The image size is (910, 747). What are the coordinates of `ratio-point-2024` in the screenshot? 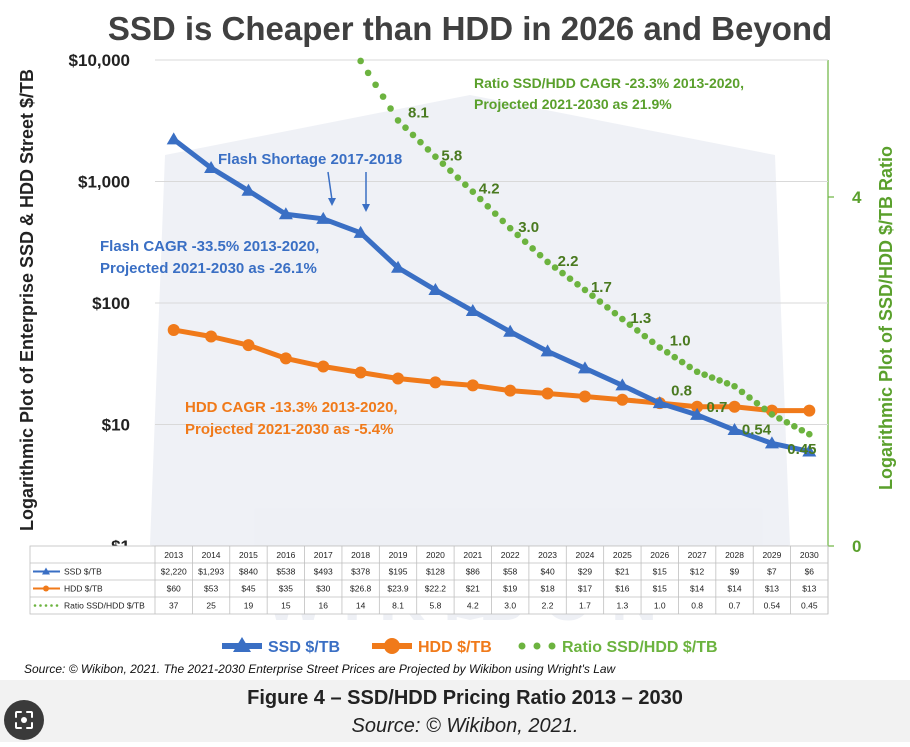 It's located at (585, 290).